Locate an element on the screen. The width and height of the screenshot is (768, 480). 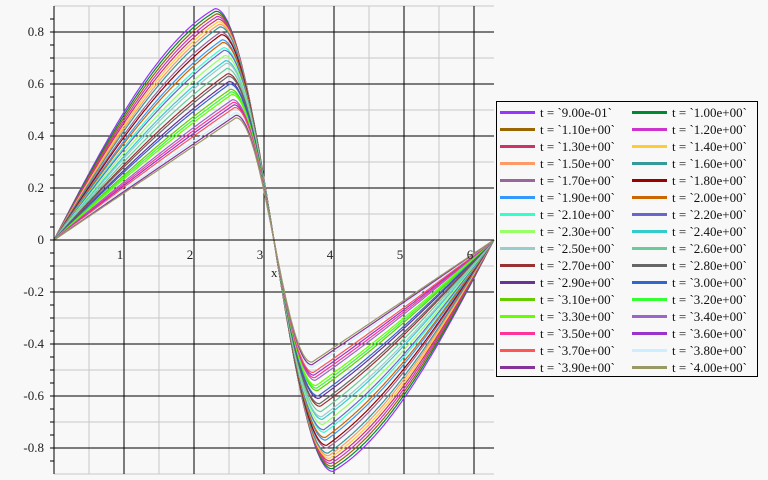
legend-entry: t = `2.40e+00` is located at coordinates (689, 231).